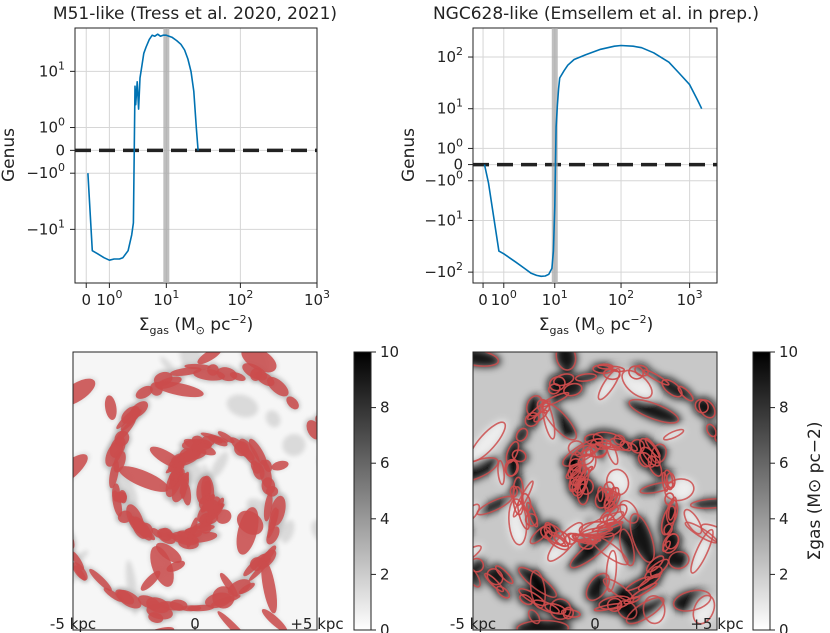 Image resolution: width=830 pixels, height=633 pixels. What do you see at coordinates (784, 519) in the screenshot?
I see `ngc628-colorbar-tick-label: 4` at bounding box center [784, 519].